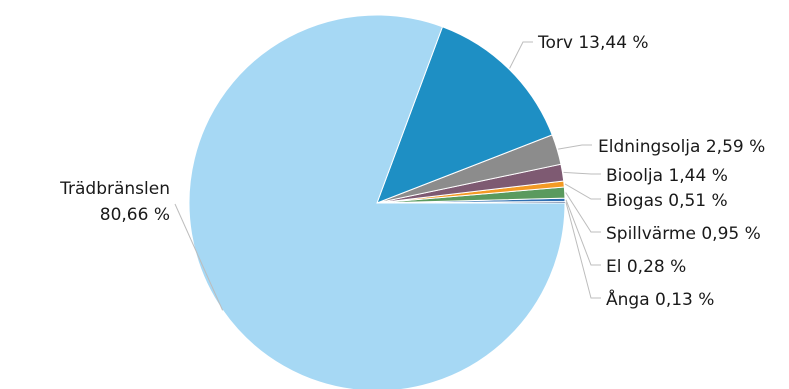 This screenshot has width=789, height=389. What do you see at coordinates (583, 212) in the screenshot?
I see `leader-line-spillvarme` at bounding box center [583, 212].